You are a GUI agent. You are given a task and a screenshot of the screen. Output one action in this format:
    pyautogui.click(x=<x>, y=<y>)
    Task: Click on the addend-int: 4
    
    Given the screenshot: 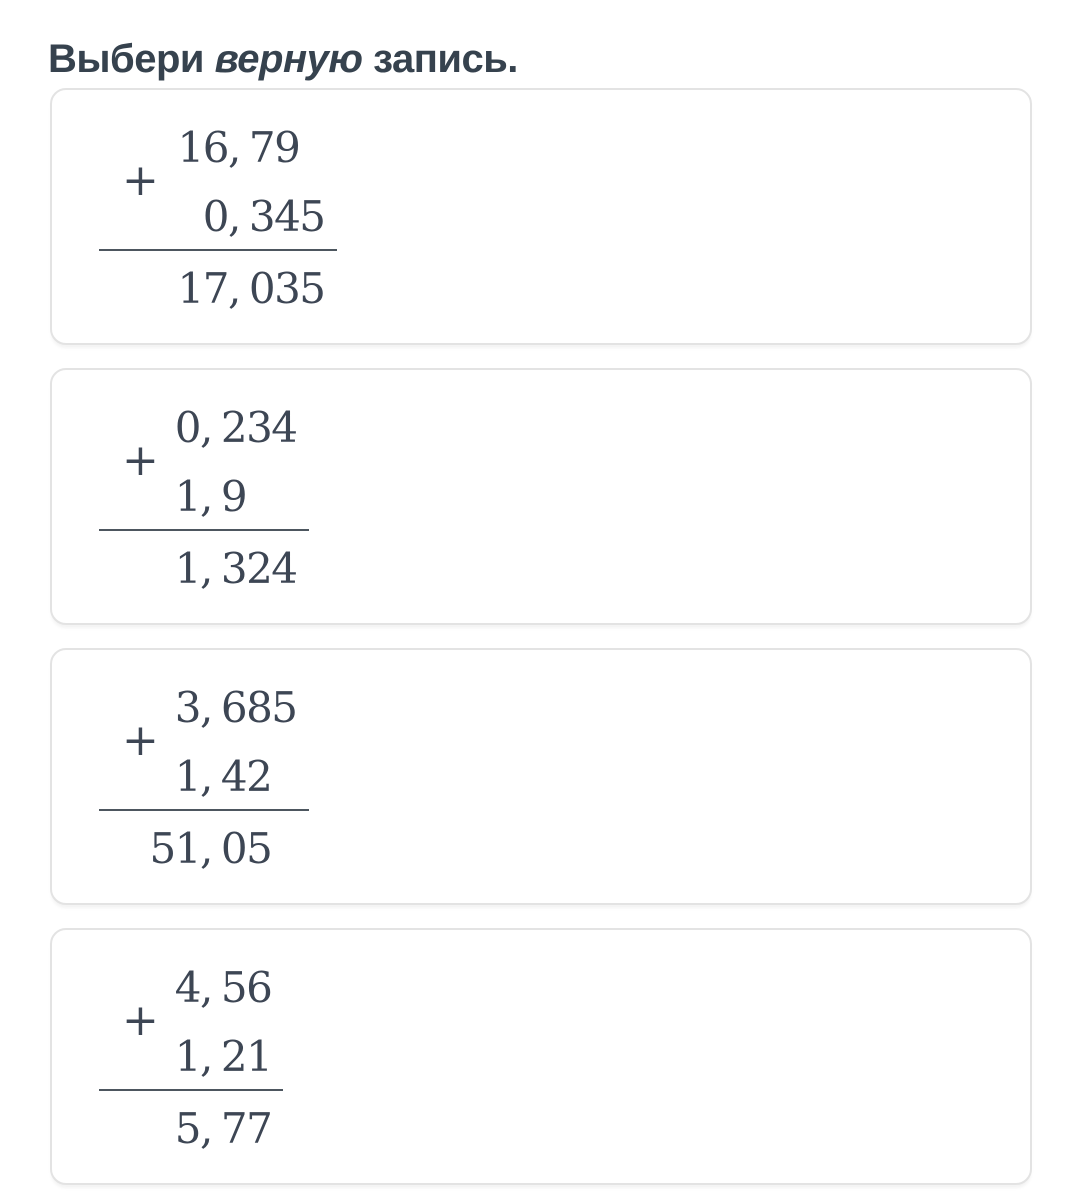 What is the action you would take?
    pyautogui.click(x=188, y=987)
    